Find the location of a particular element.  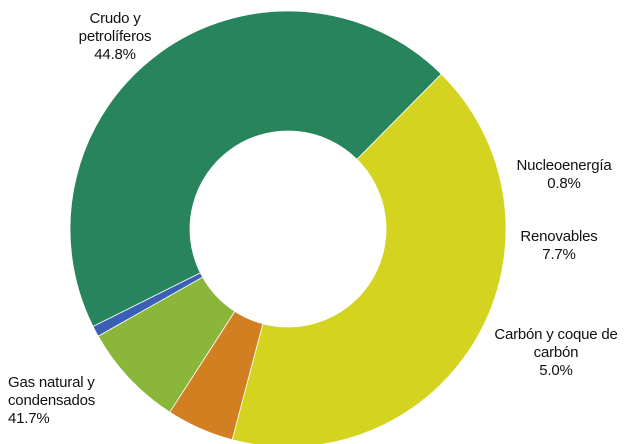

label-crudo: Crudo y petrolíferos 44.8% is located at coordinates (115, 37).